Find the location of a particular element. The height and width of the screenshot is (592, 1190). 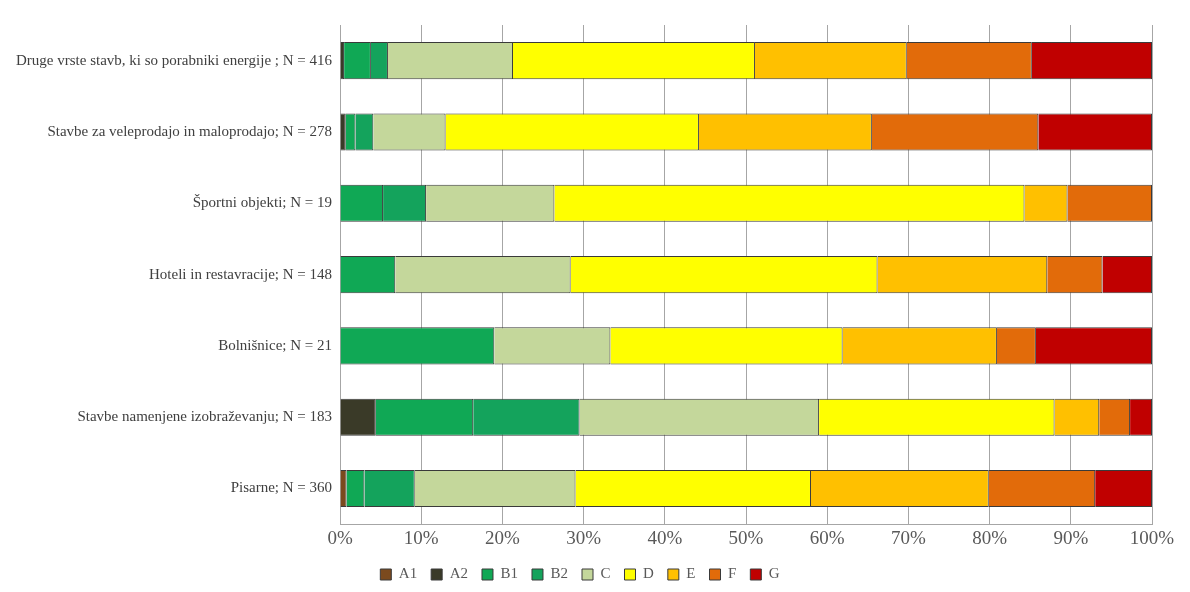

x-tick-label: 0% is located at coordinates (340, 537).